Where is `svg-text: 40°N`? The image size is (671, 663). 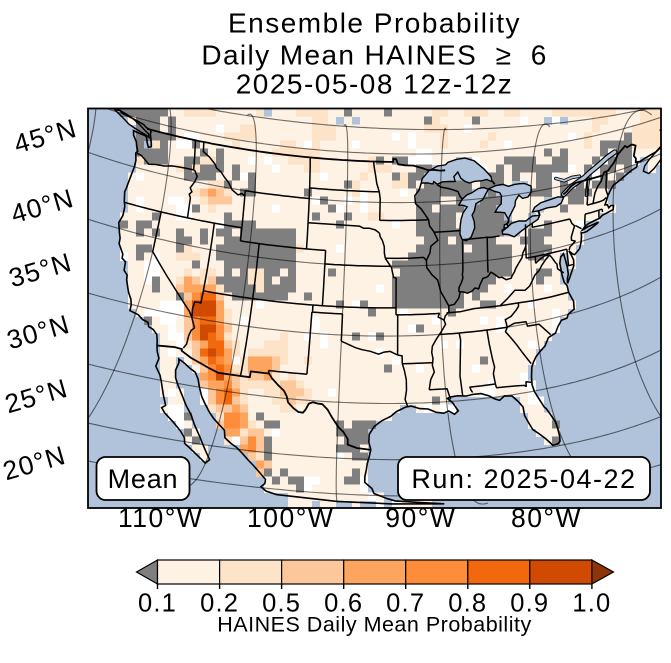
svg-text: 40°N is located at coordinates (43, 206).